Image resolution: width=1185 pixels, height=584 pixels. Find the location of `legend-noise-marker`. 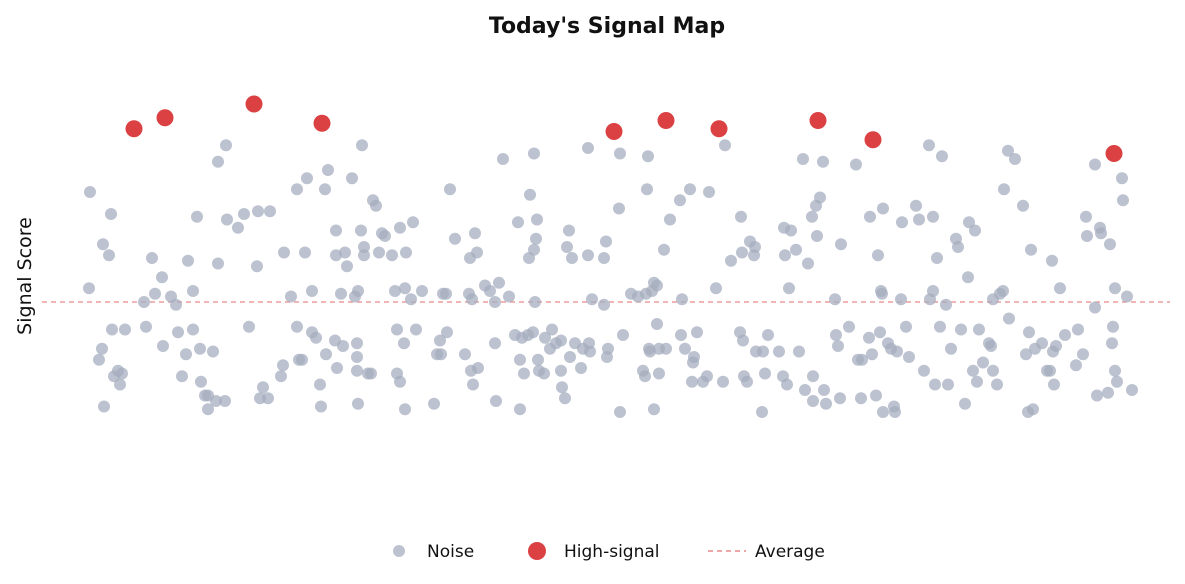

legend-noise-marker is located at coordinates (399, 551).